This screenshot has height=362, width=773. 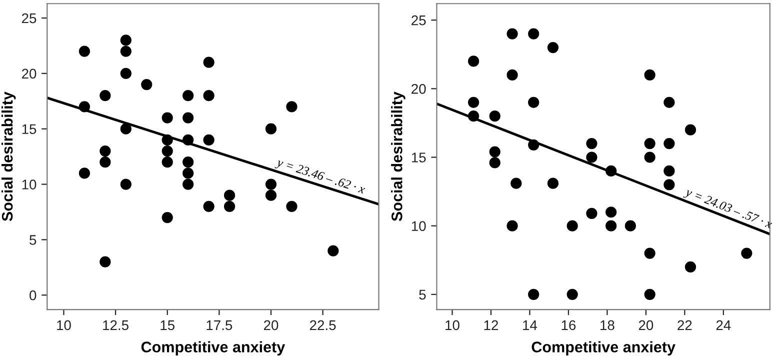 I want to click on x-tick-label: 24, so click(x=723, y=325).